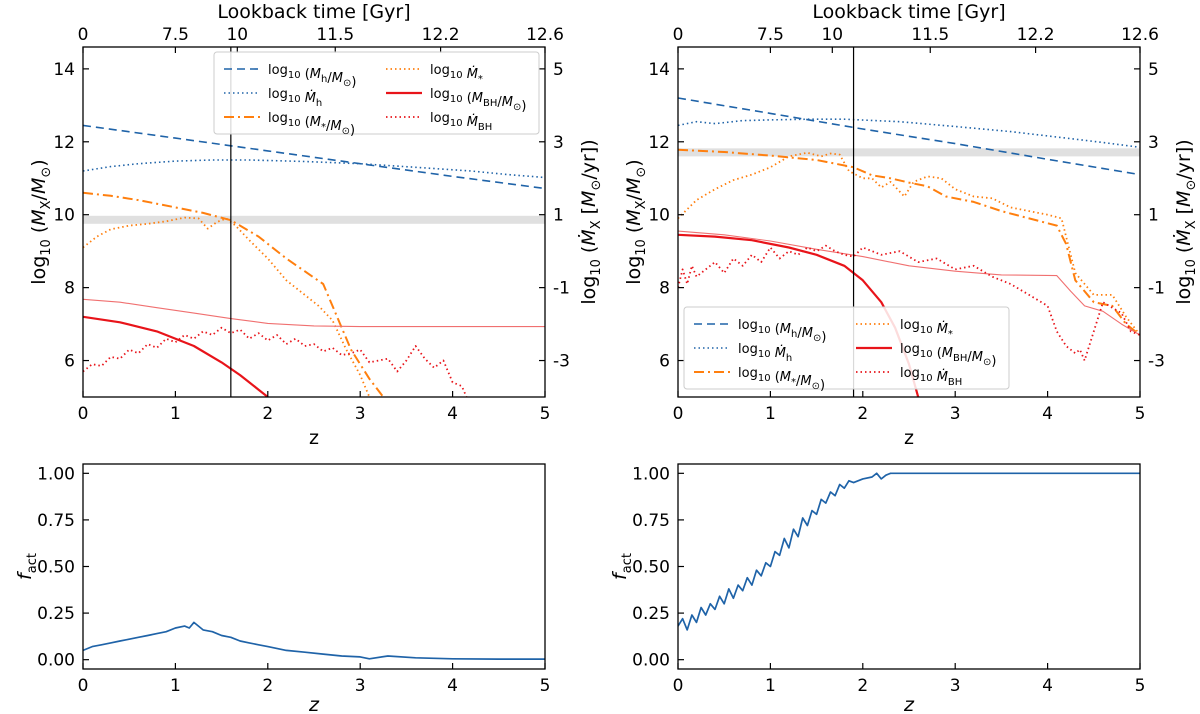 Image resolution: width=1200 pixels, height=714 pixels. I want to click on series-sfr, so click(227, 306).